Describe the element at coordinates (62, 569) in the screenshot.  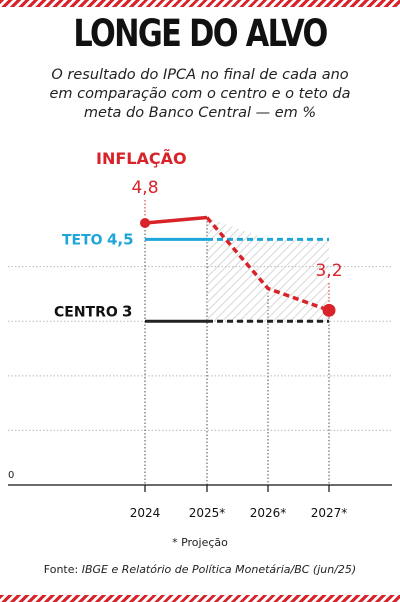
I see `source-prefix: Fonte:` at that location.